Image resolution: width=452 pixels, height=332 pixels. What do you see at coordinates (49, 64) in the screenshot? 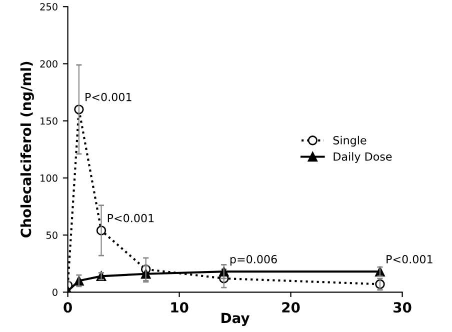
I see `y-tick-label: 200` at bounding box center [49, 64].